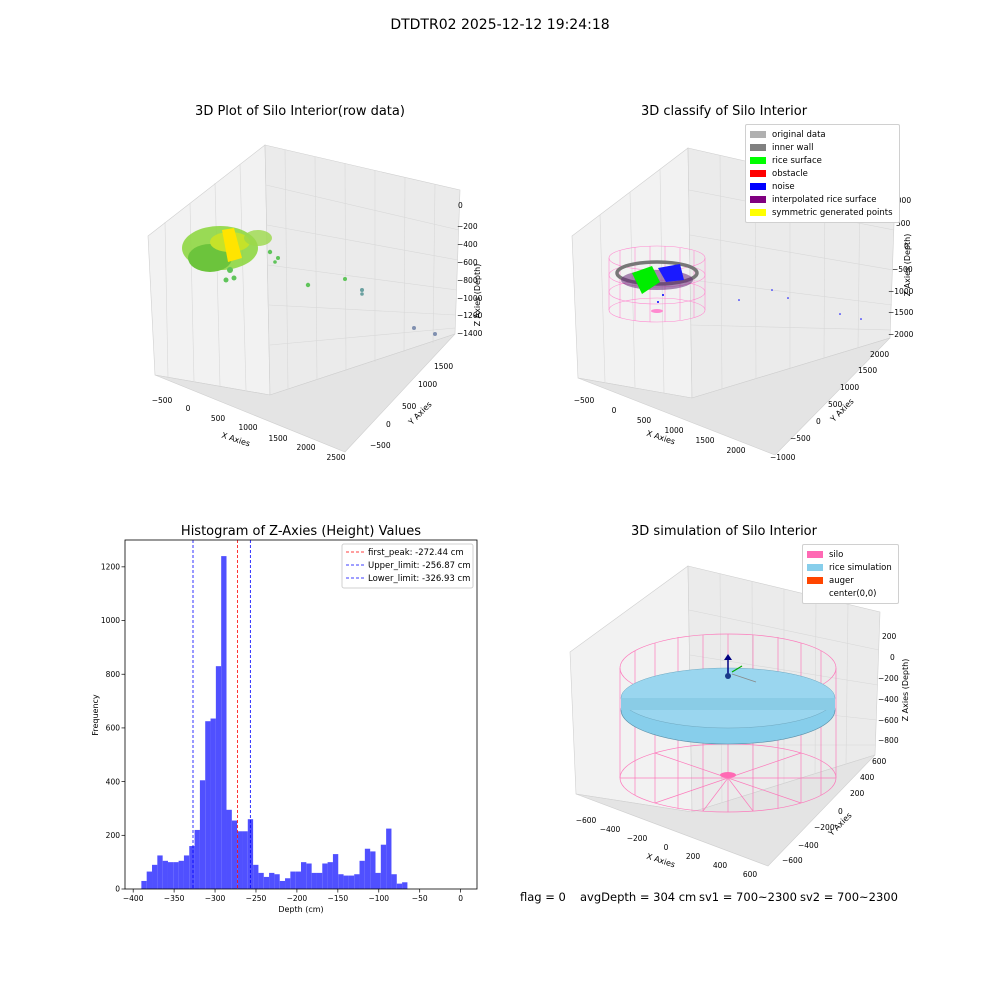 The width and height of the screenshot is (1000, 1000). What do you see at coordinates (821, 186) in the screenshot?
I see `legend-item: noise` at bounding box center [821, 186].